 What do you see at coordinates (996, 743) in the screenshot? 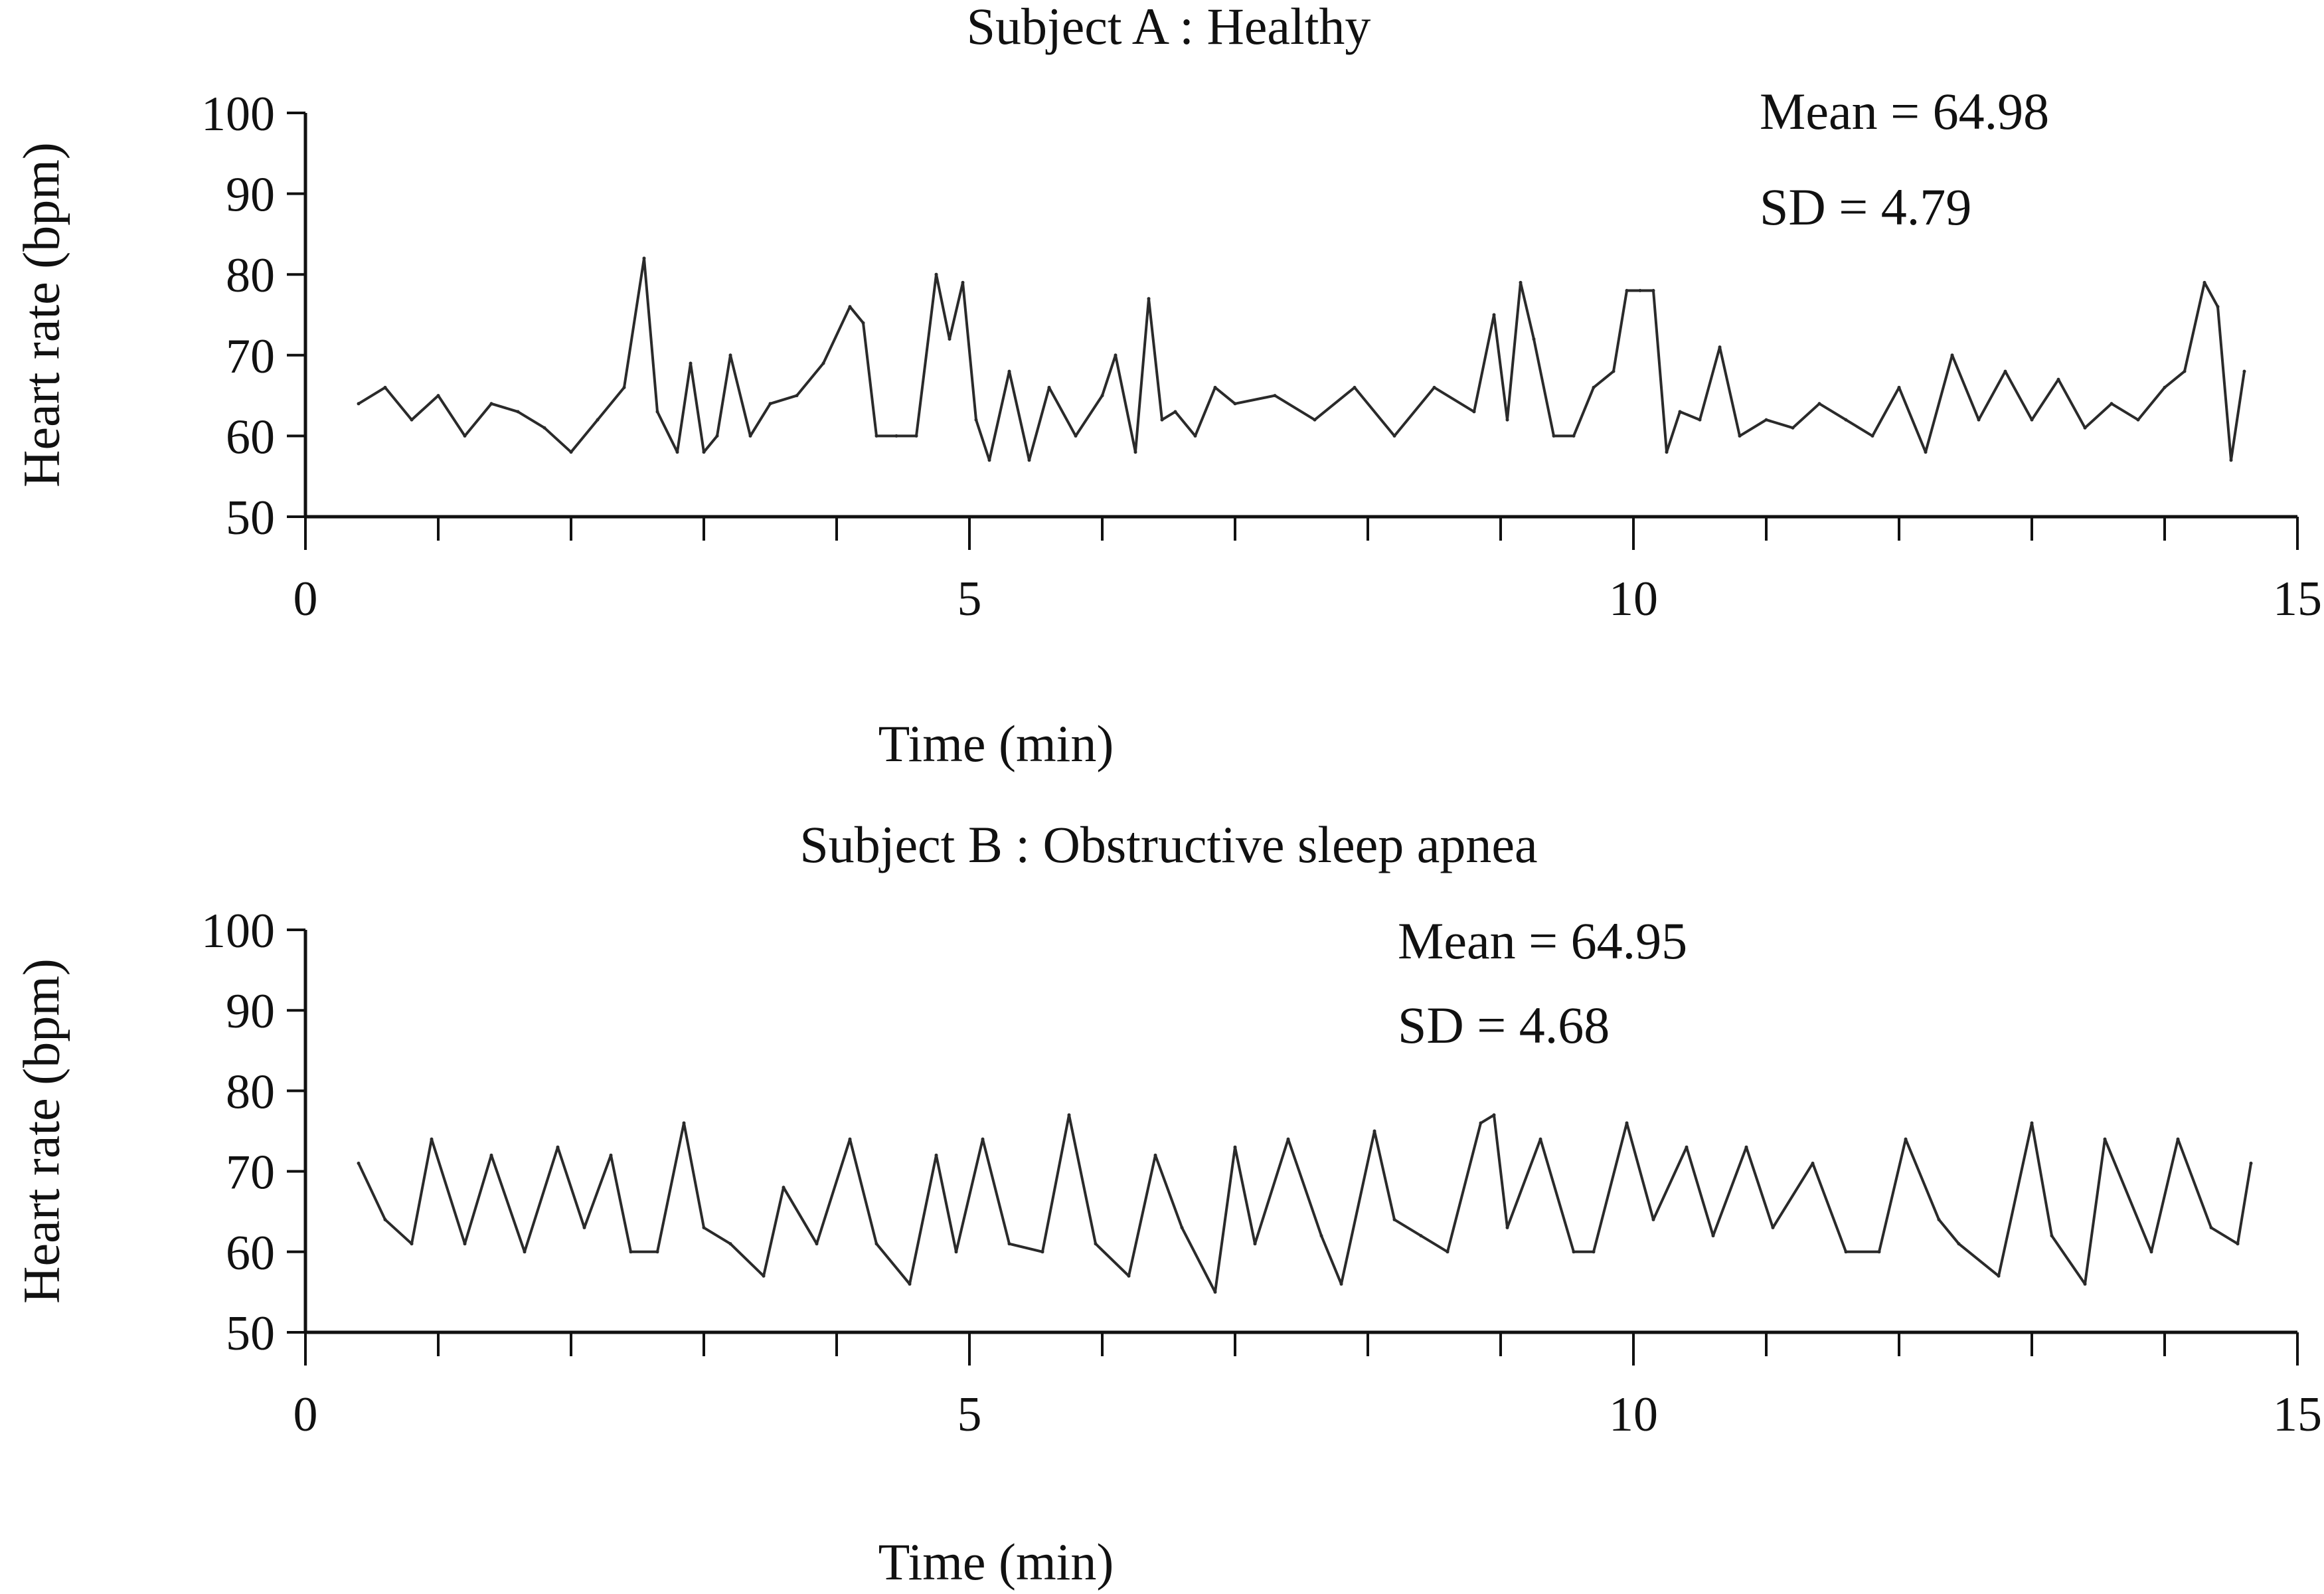
I see `x-axis-label: Time (min)` at bounding box center [996, 743].